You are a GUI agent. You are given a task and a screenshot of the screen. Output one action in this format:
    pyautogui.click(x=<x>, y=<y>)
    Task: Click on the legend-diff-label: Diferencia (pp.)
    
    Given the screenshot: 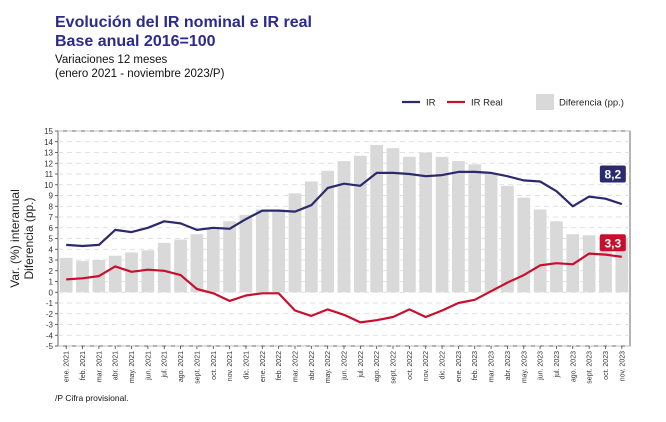 What is the action you would take?
    pyautogui.click(x=591, y=103)
    